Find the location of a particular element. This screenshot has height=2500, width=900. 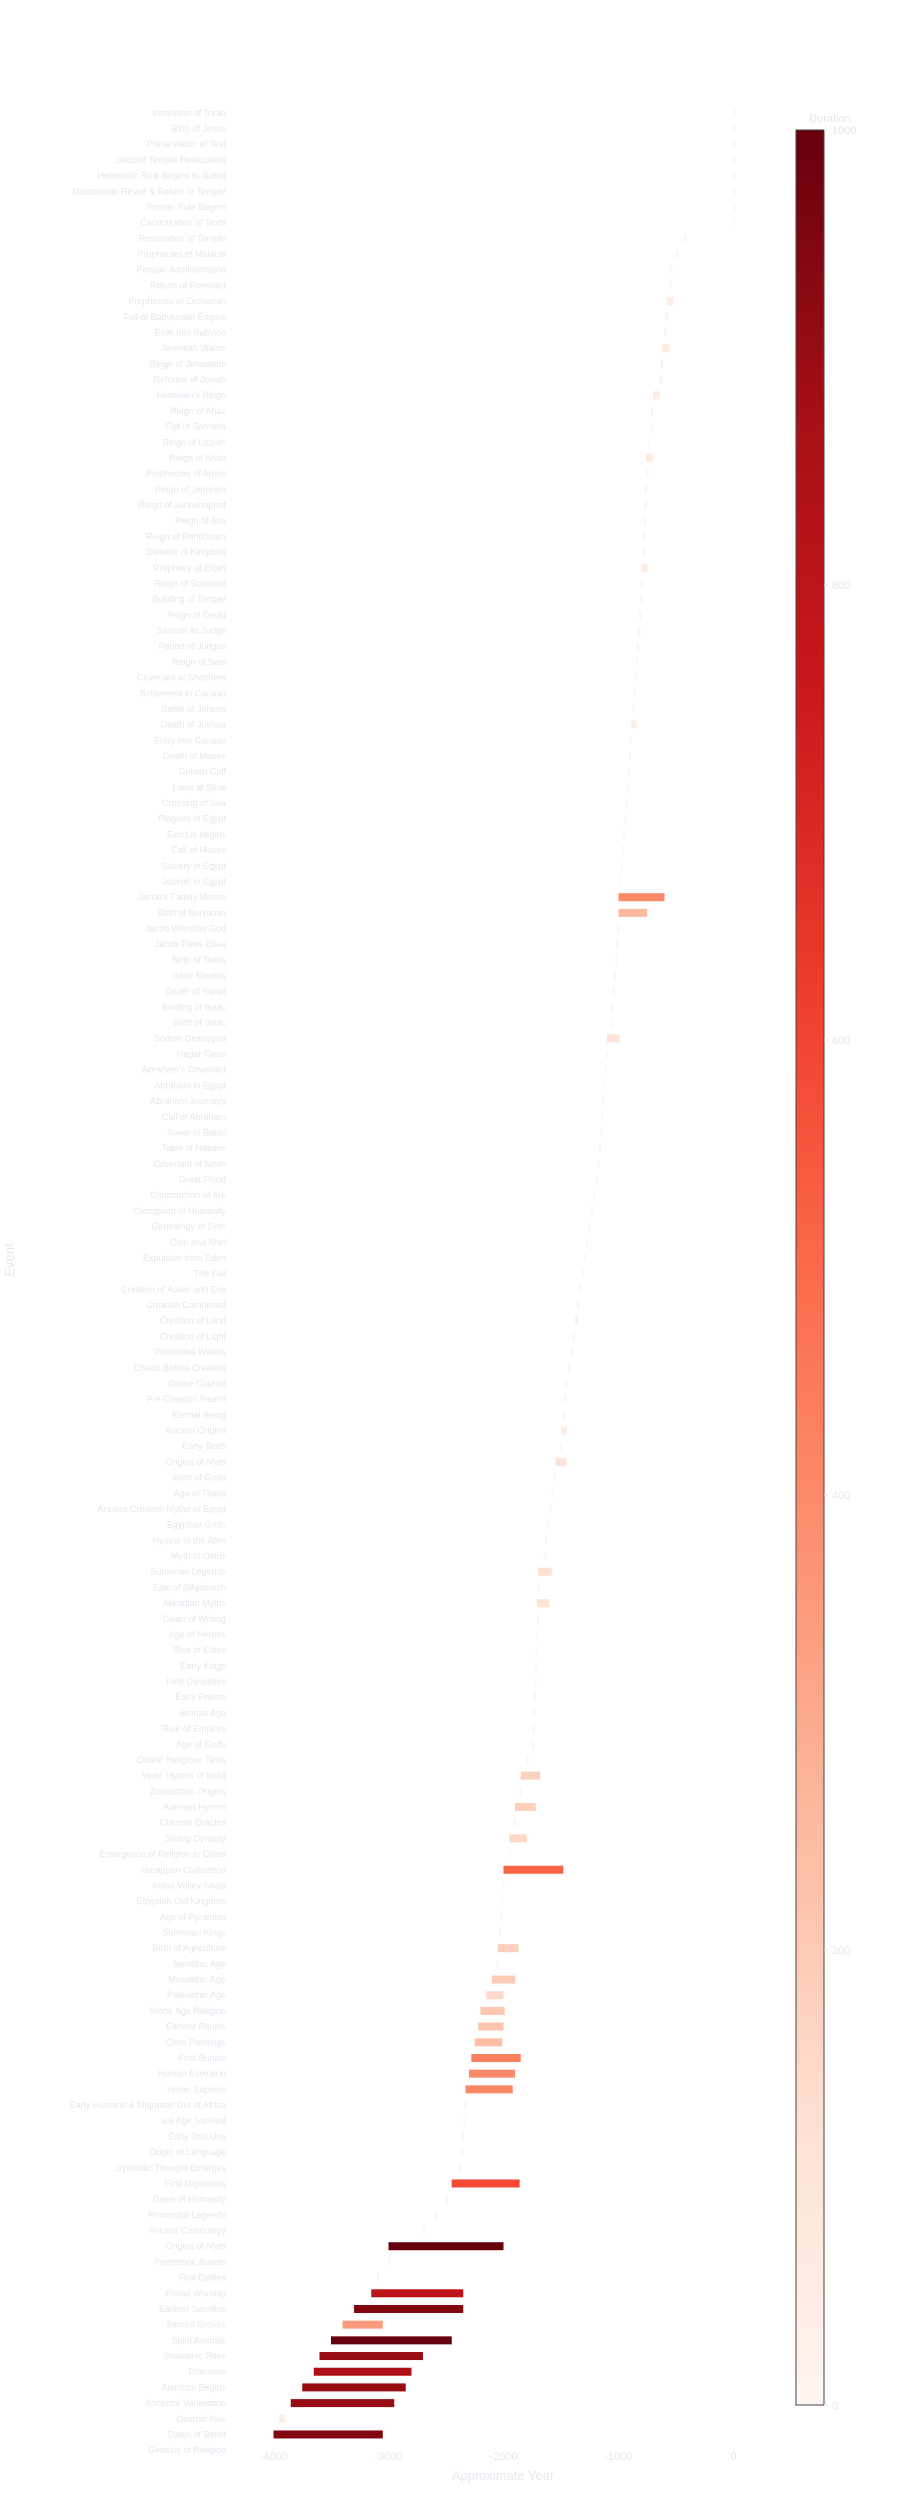

event-label: Covenant of Noah is located at coordinates (189, 1164).